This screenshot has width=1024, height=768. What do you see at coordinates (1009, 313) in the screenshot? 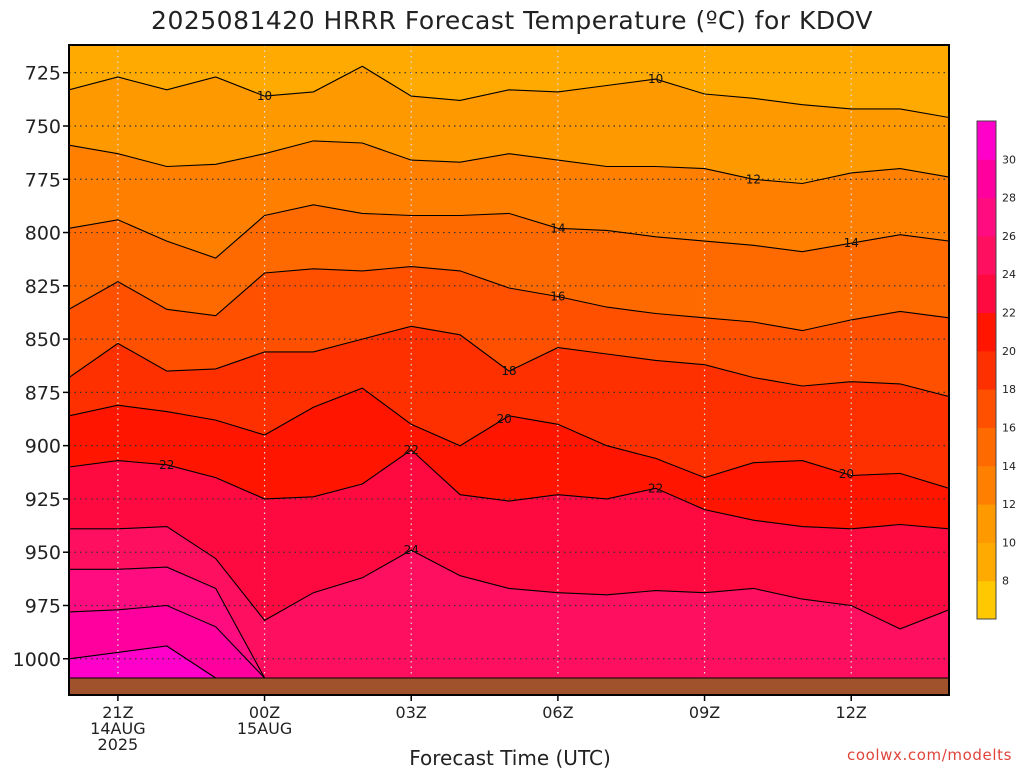
I see `colorbar-label-22: 22` at bounding box center [1009, 313].